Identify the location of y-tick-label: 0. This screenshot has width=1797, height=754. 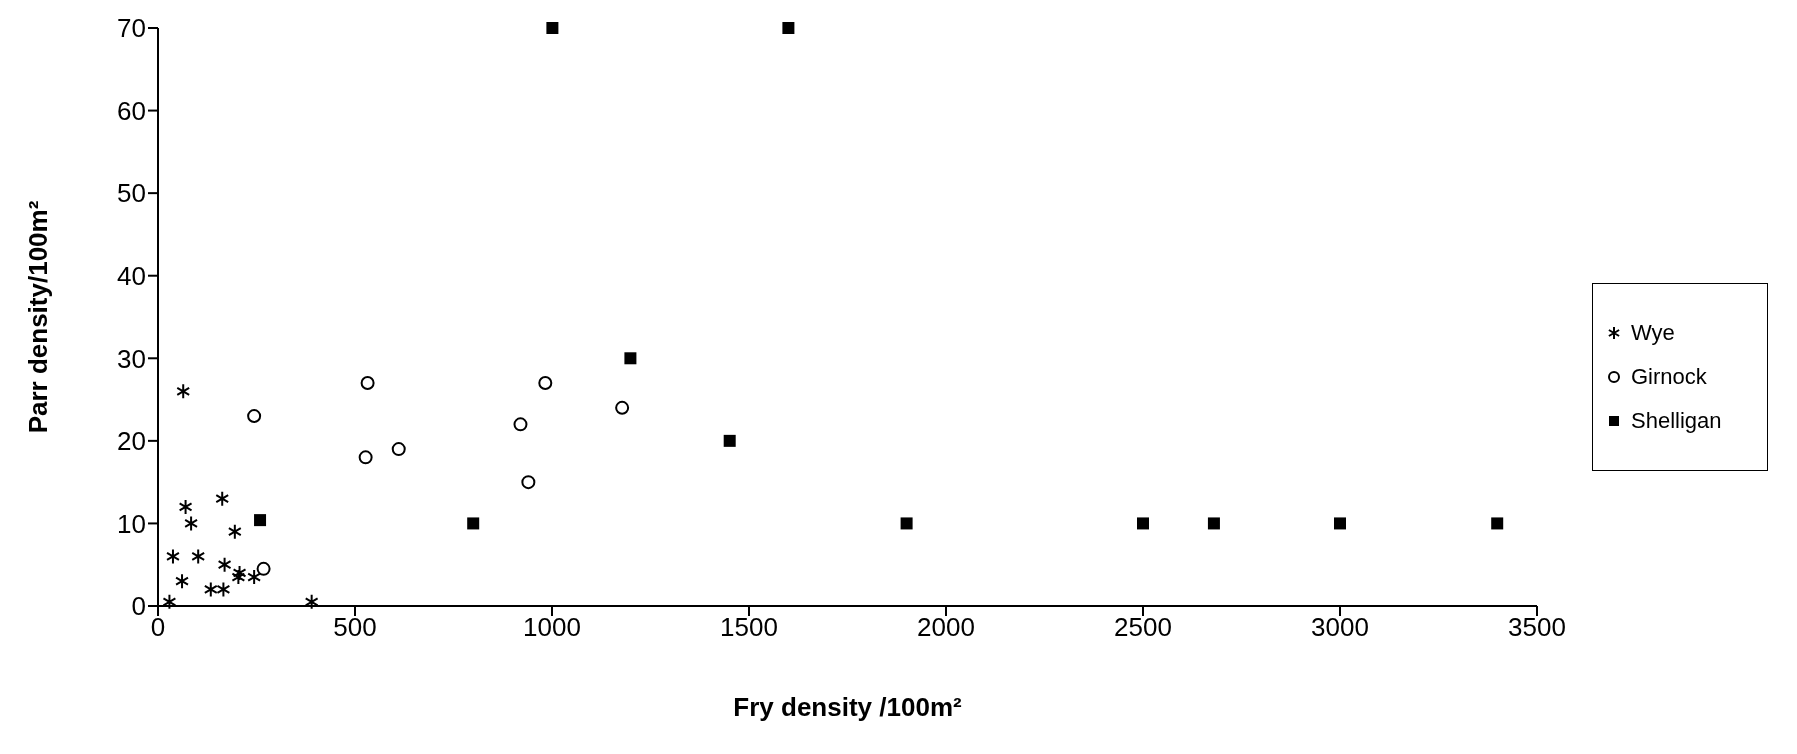
(138, 606).